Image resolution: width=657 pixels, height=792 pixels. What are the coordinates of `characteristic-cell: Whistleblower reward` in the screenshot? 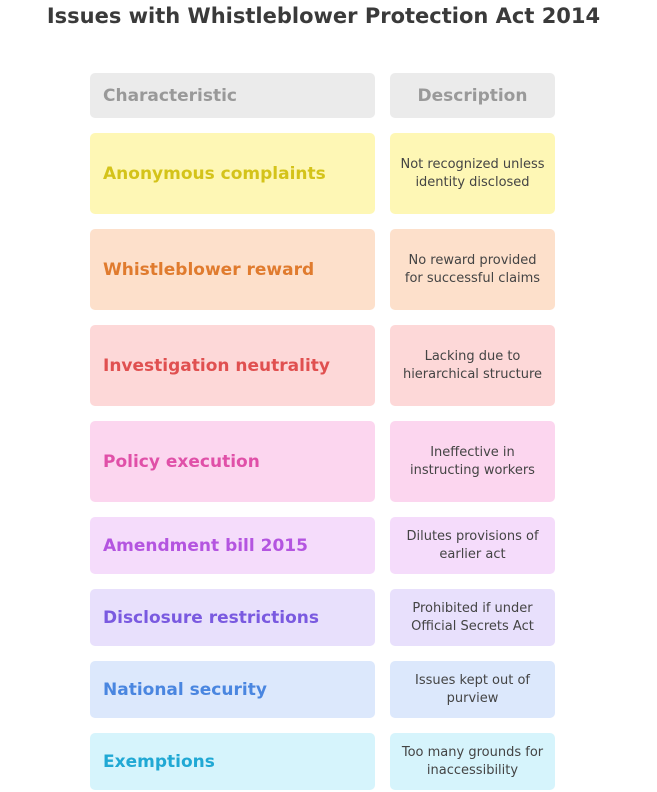 It's located at (232, 269).